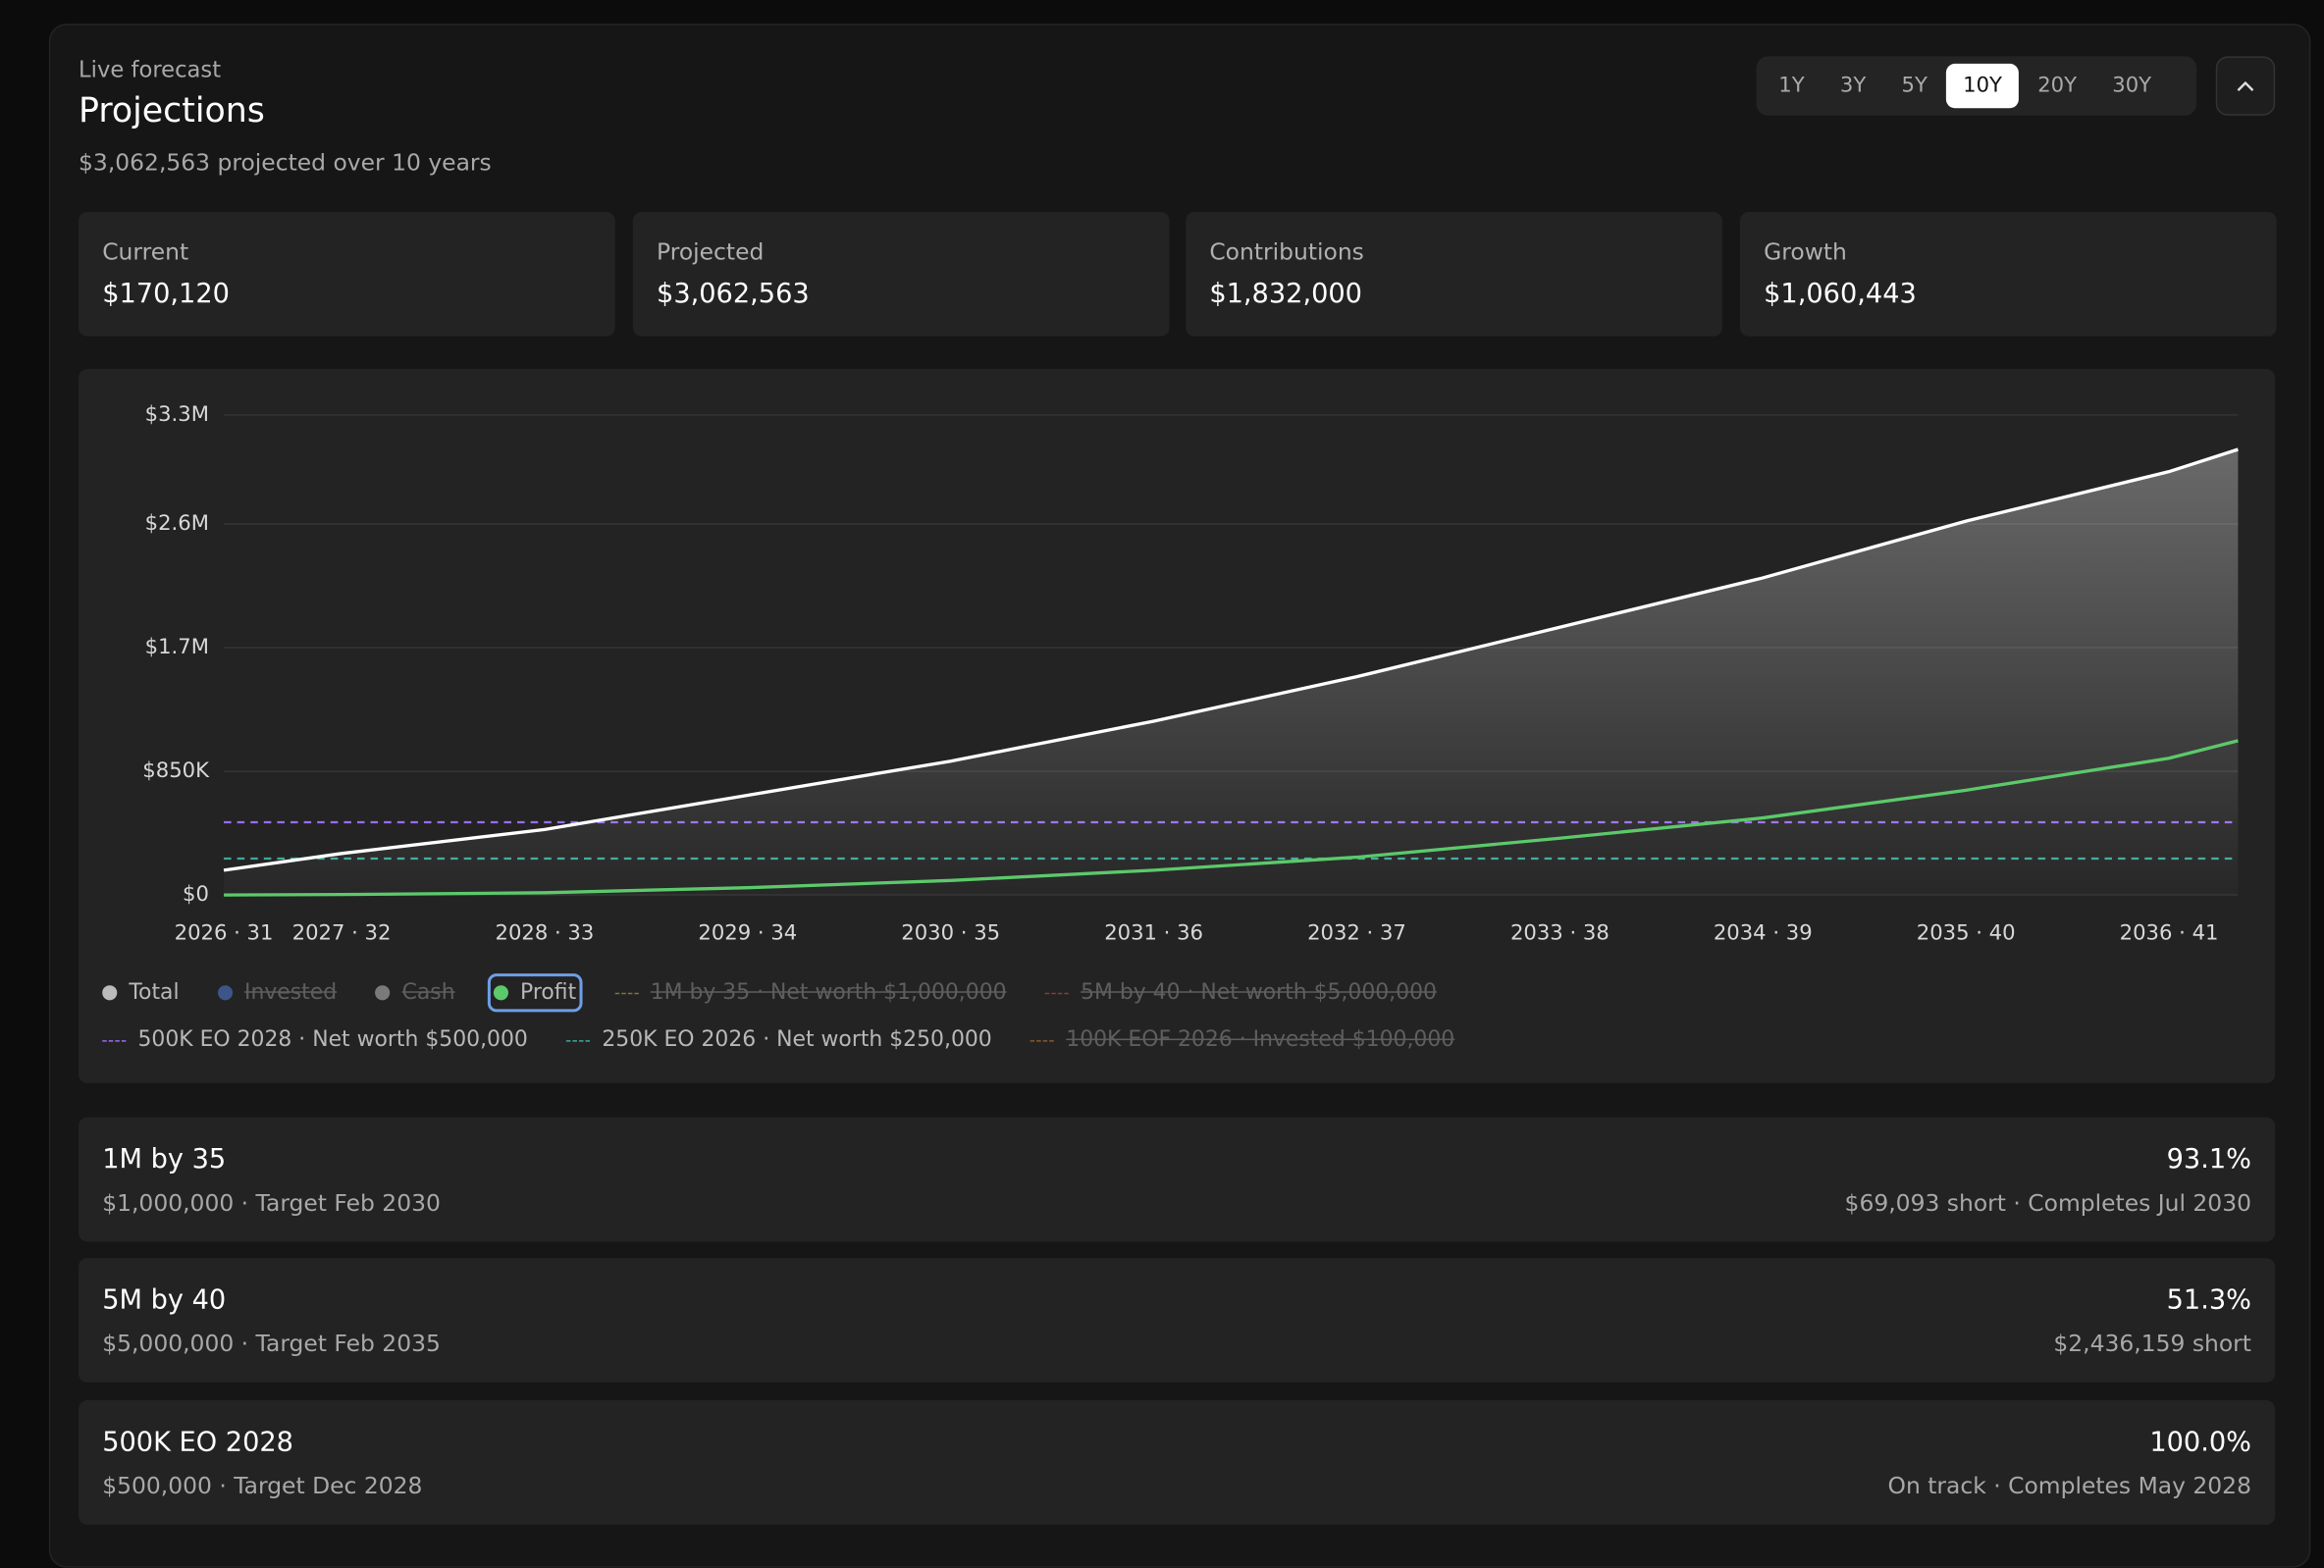 This screenshot has width=2324, height=1568. What do you see at coordinates (146, 252) in the screenshot?
I see `stat-label: Current` at bounding box center [146, 252].